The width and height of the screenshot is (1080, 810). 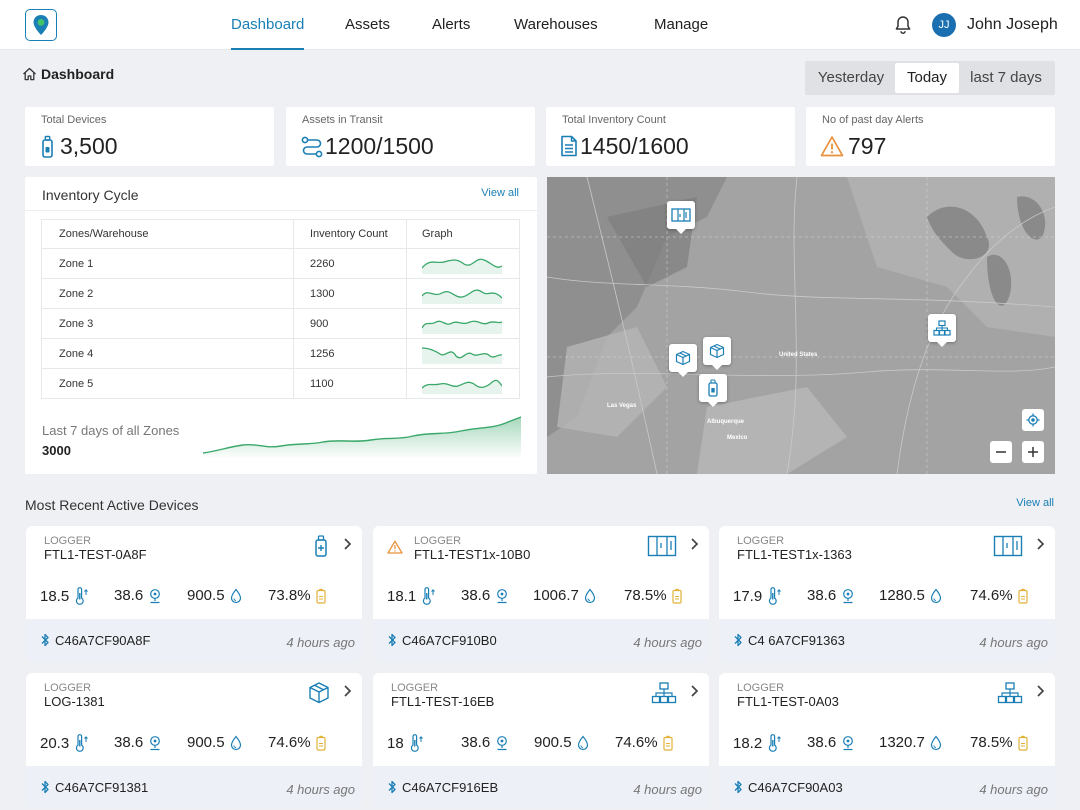 I want to click on device-card: LOGGER FTL1-TEST-0A8F 18.5 38.6 900.5, so click(x=194, y=594).